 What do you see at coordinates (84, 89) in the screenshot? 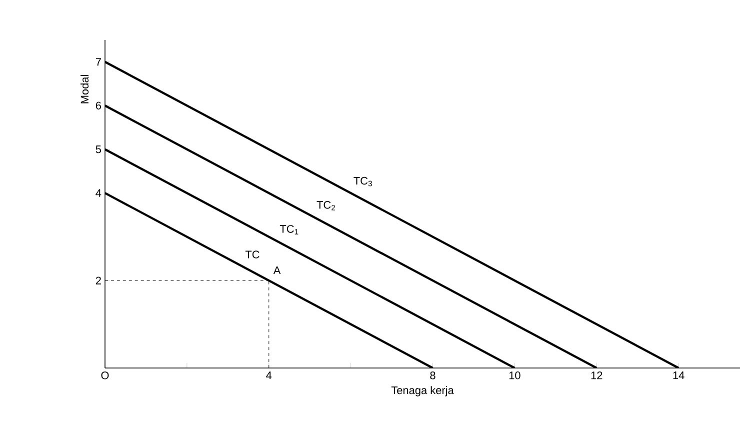
I see `y-axis-title: Modal` at bounding box center [84, 89].